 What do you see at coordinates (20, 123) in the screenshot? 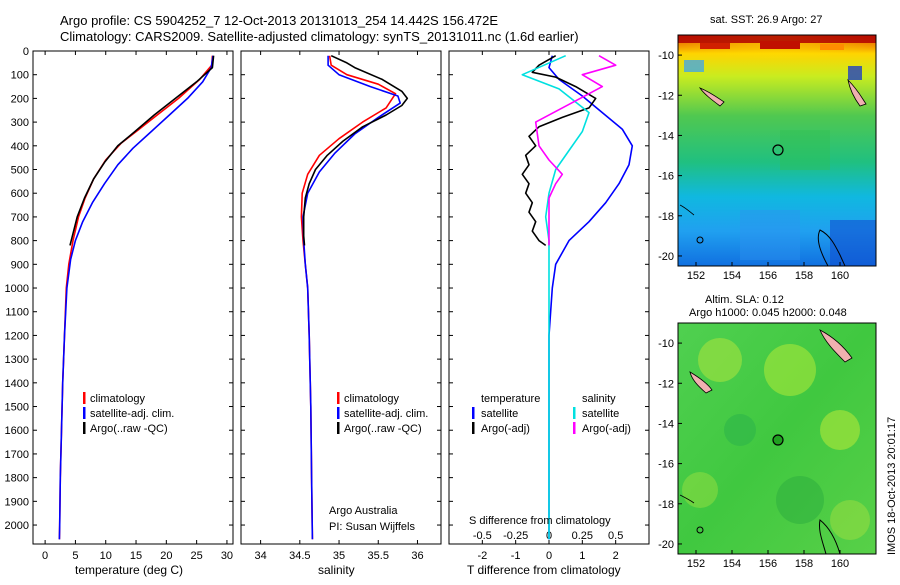
I see `depth-tick-label: 300` at bounding box center [20, 123].